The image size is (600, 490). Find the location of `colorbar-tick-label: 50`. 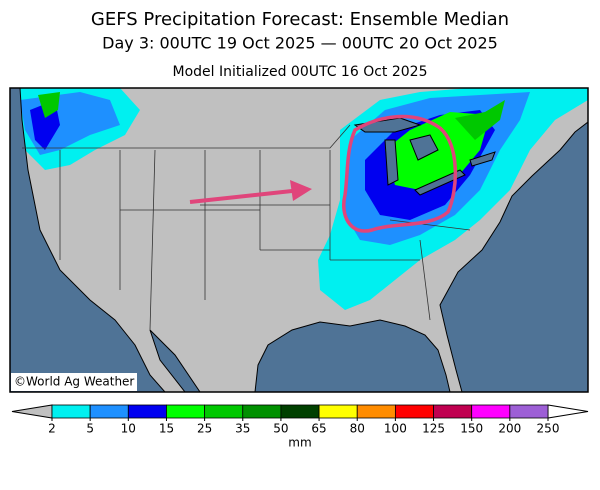

colorbar-tick-label: 50 is located at coordinates (280, 429).